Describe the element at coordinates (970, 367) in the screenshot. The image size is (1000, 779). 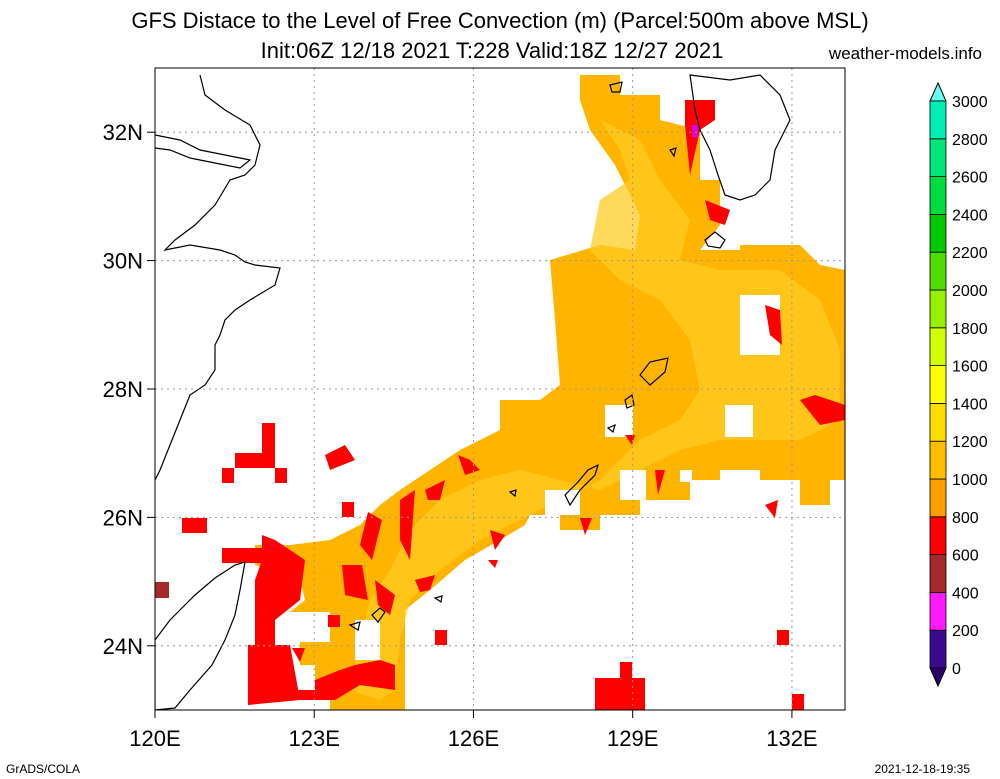
I see `colorbar-label: 1600` at that location.